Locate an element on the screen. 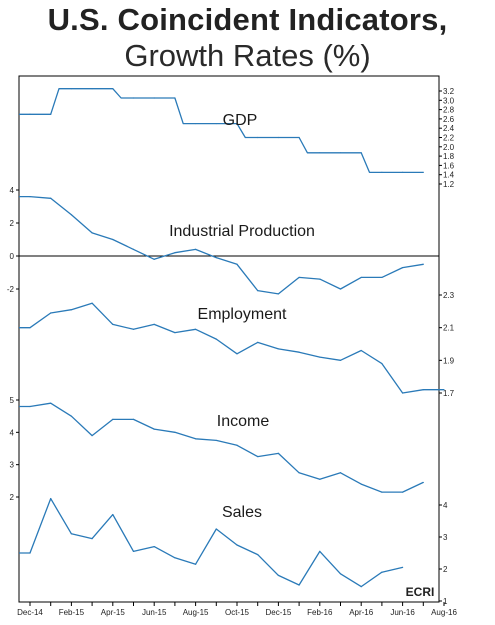 The image size is (495, 625). employment-ytick-label: 2.1 is located at coordinates (449, 328).